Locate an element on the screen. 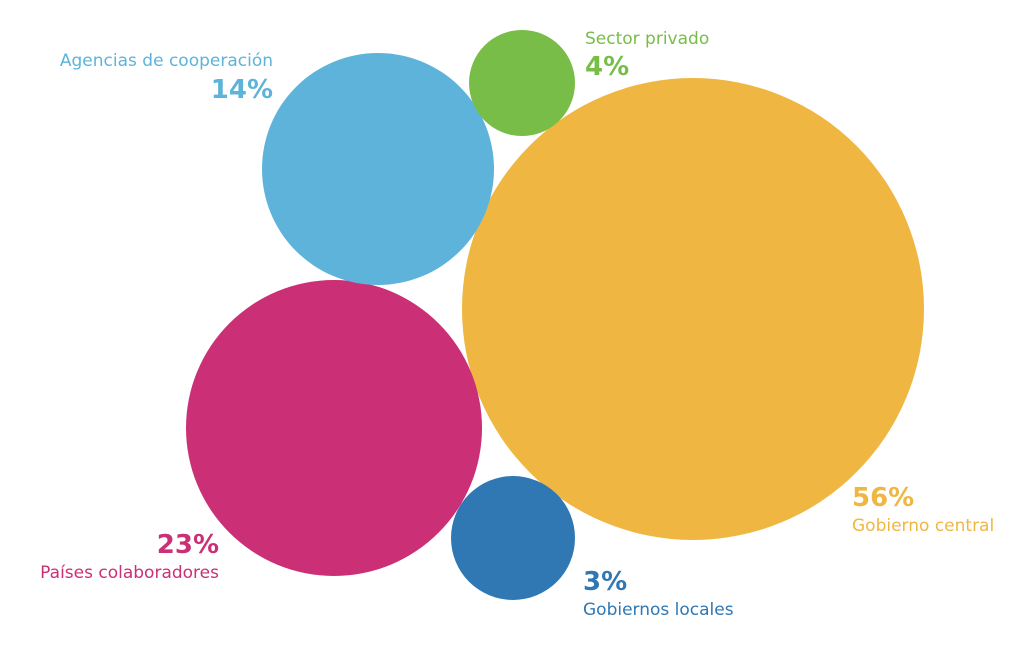  category-label-sector-privado: Sector privado is located at coordinates (647, 39).